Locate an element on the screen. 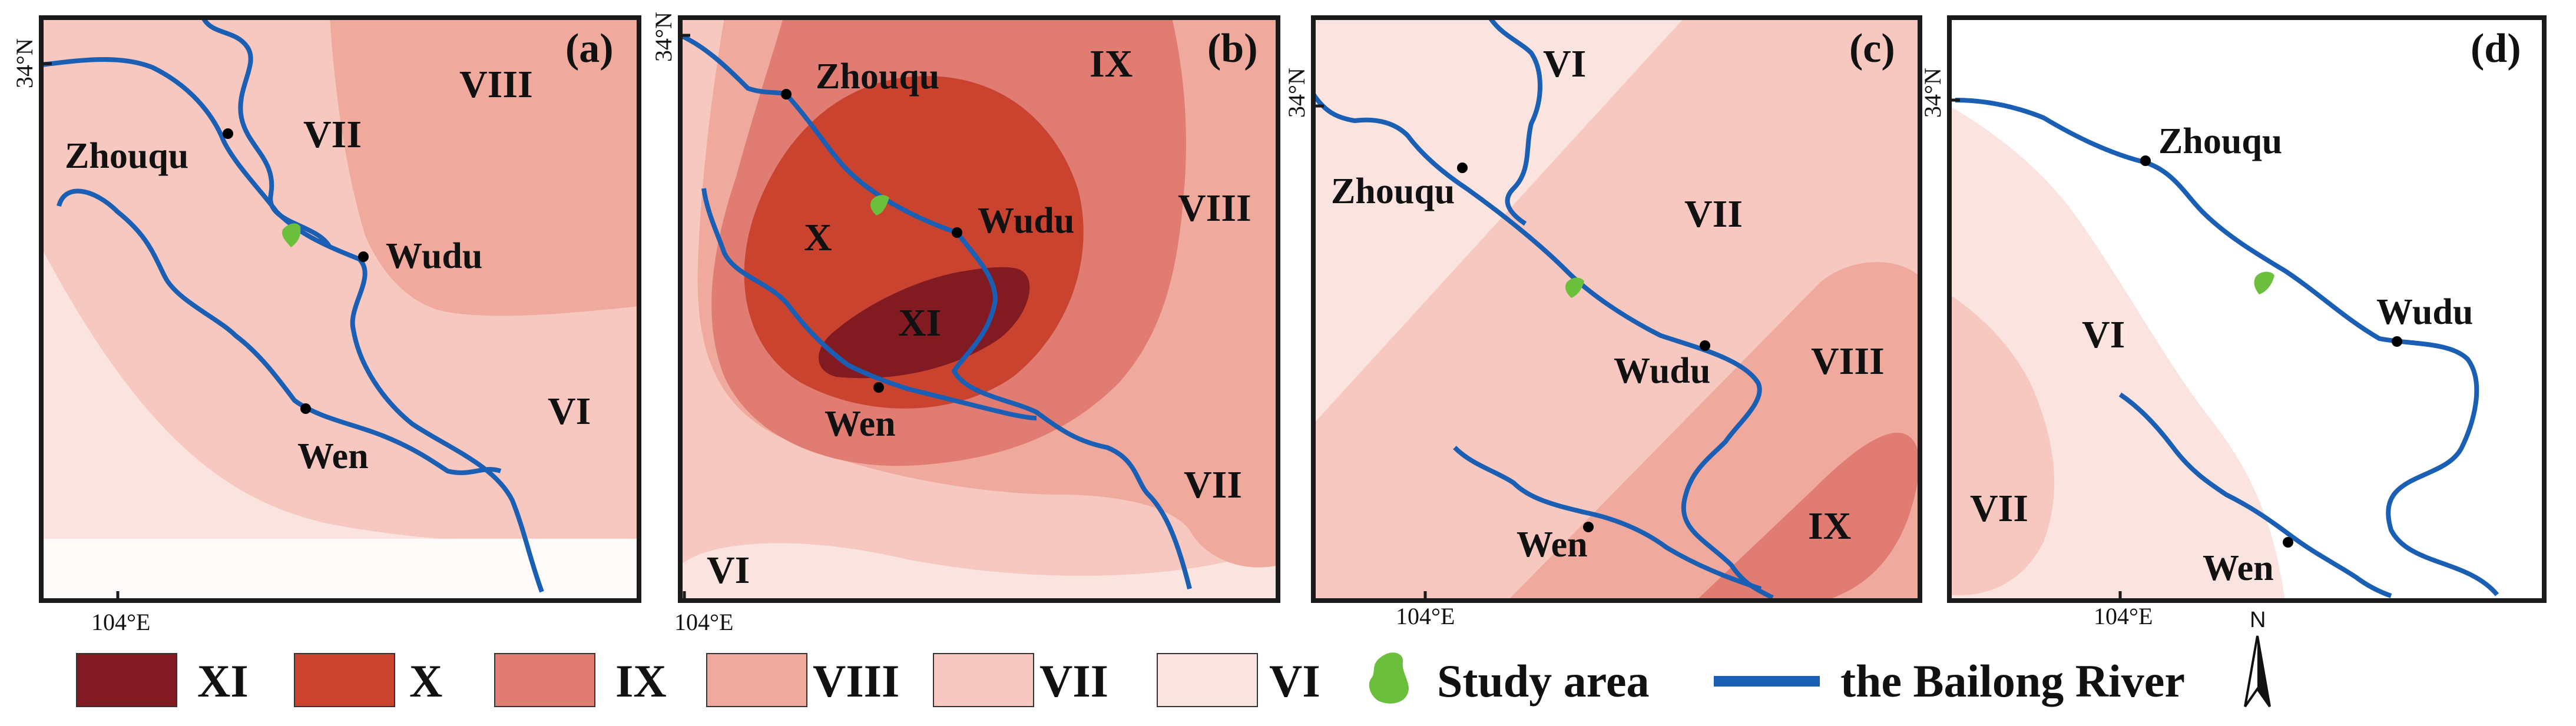  river-north-branch is located at coordinates (266, 133).